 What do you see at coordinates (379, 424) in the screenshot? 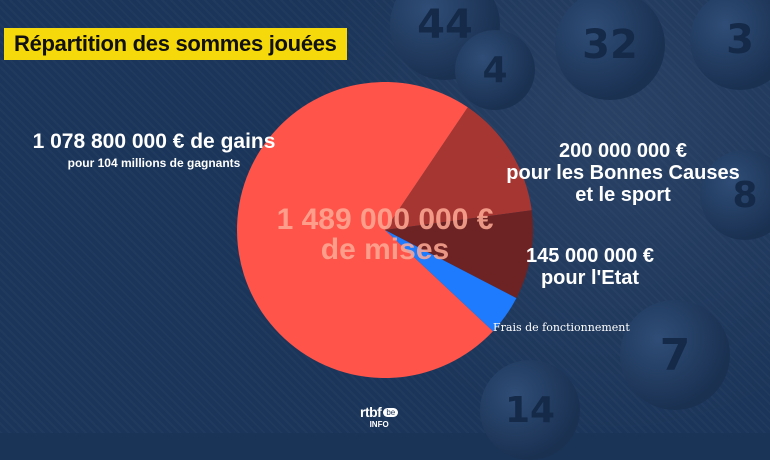
I see `logo-sub: INFO` at bounding box center [379, 424].